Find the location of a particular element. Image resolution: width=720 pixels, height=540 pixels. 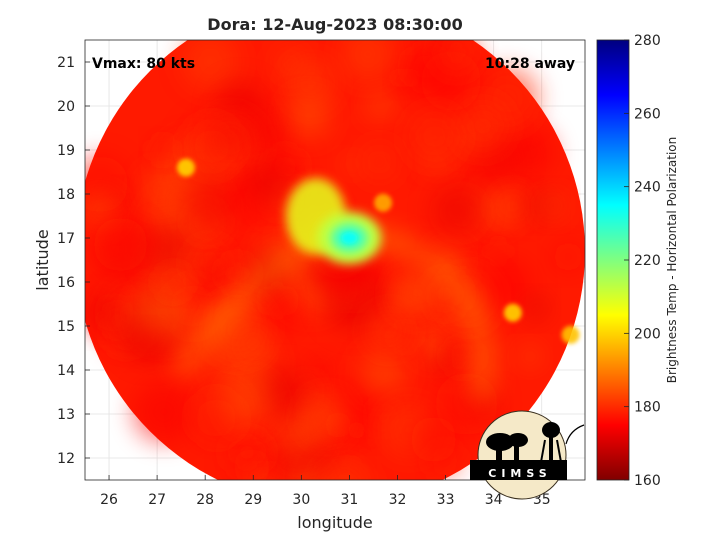

x-tick-label: 31 is located at coordinates (350, 500).